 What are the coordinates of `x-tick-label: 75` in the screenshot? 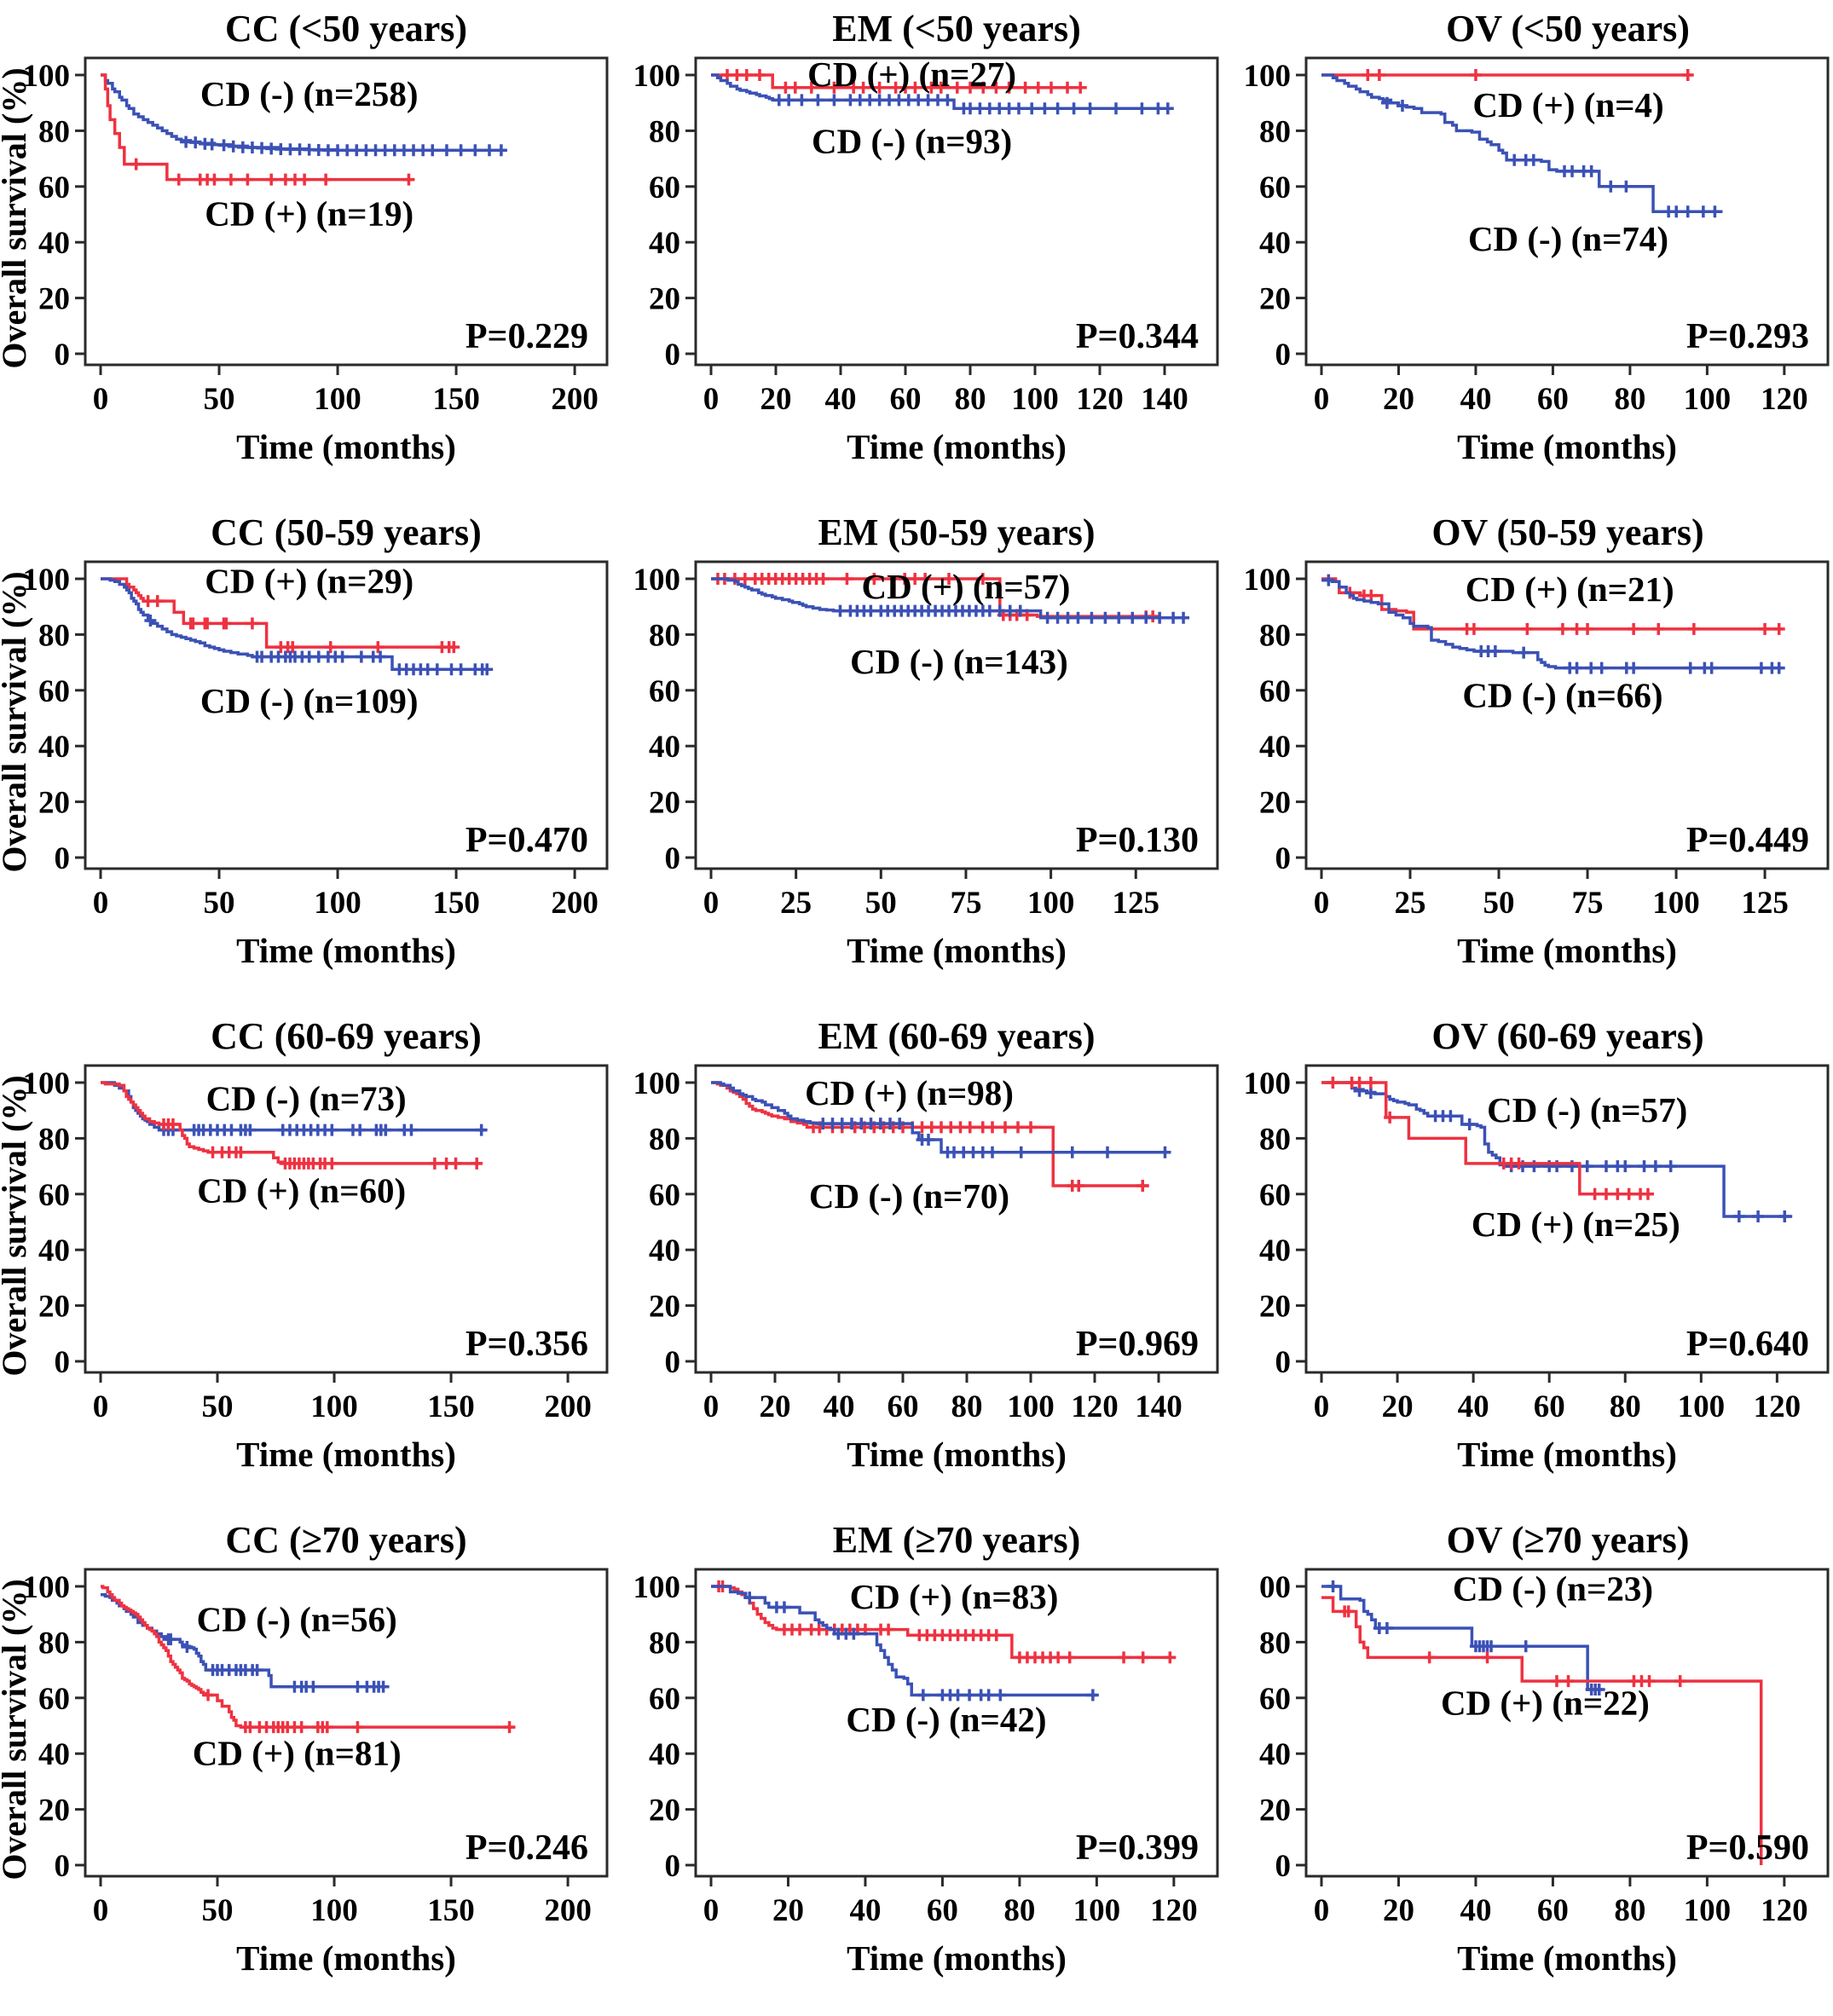 It's located at (1588, 903).